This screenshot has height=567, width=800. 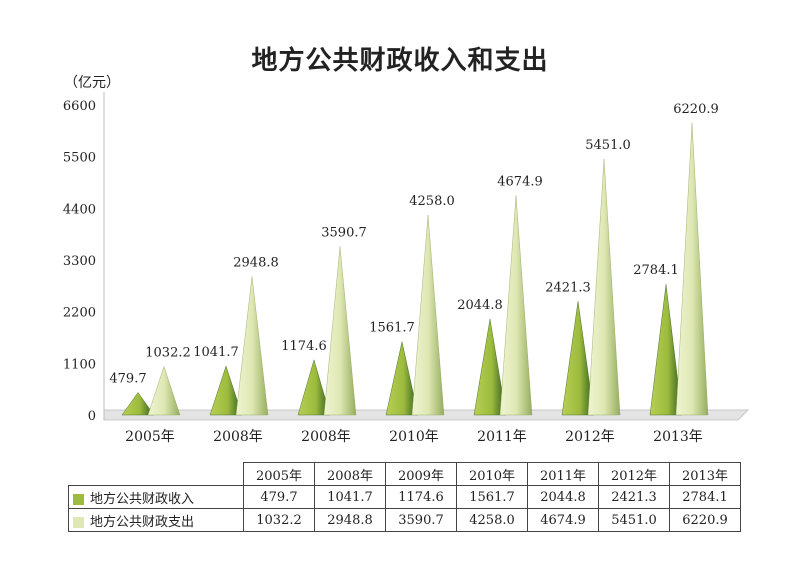 I want to click on y-axis-unit: （亿元）, so click(x=92, y=83).